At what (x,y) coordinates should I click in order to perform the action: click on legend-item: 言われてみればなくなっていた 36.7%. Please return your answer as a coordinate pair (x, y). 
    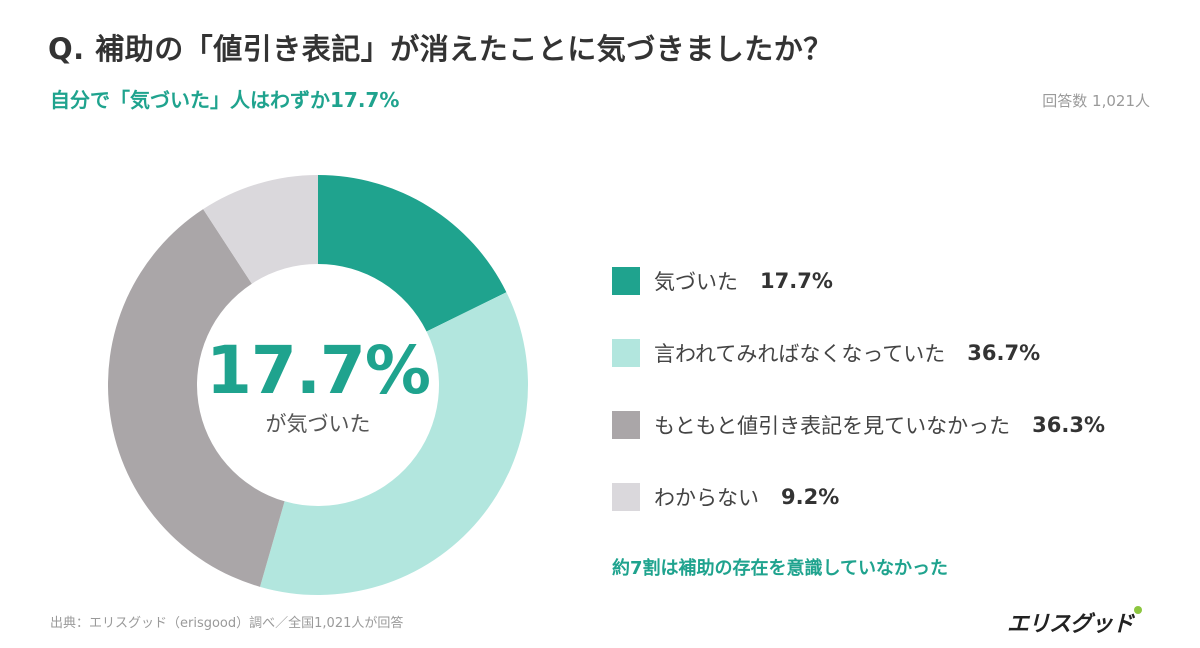
    Looking at the image, I should click on (858, 353).